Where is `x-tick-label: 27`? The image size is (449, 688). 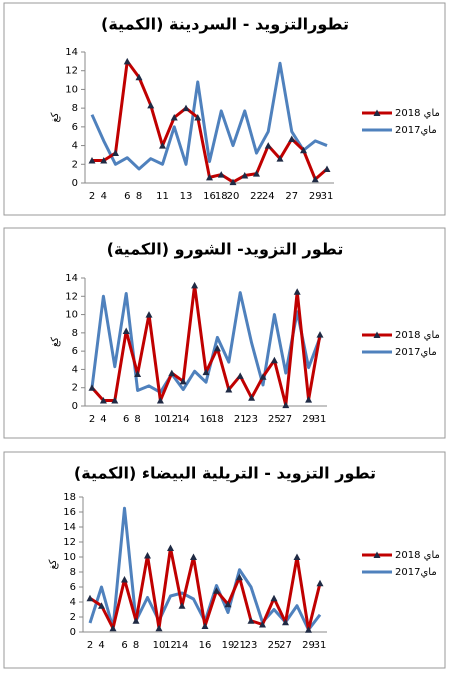
x-tick-label: 27 is located at coordinates (291, 196).